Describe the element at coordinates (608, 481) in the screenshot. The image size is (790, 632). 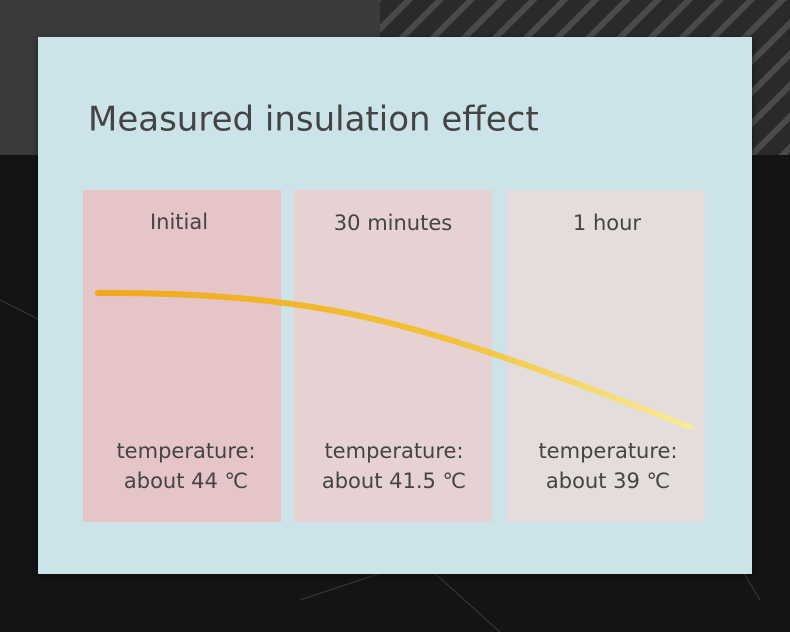
I see `temperature-line: about 39 ℃` at that location.